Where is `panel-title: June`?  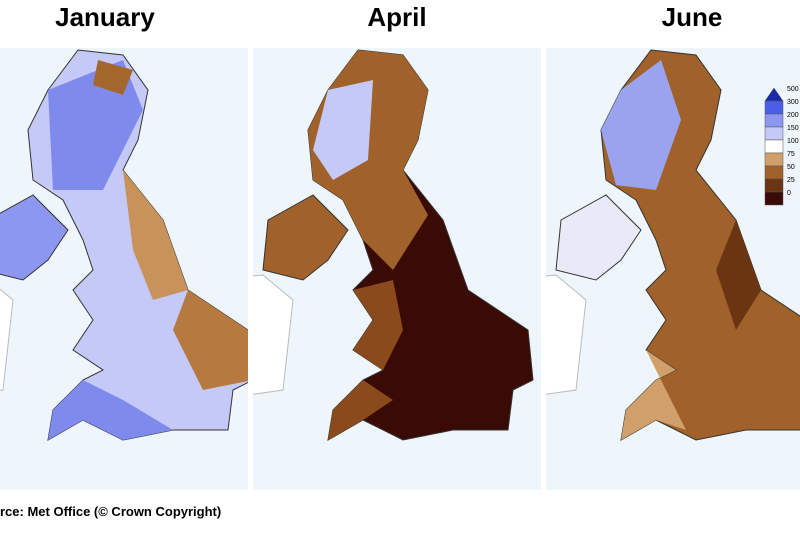
panel-title: June is located at coordinates (692, 17).